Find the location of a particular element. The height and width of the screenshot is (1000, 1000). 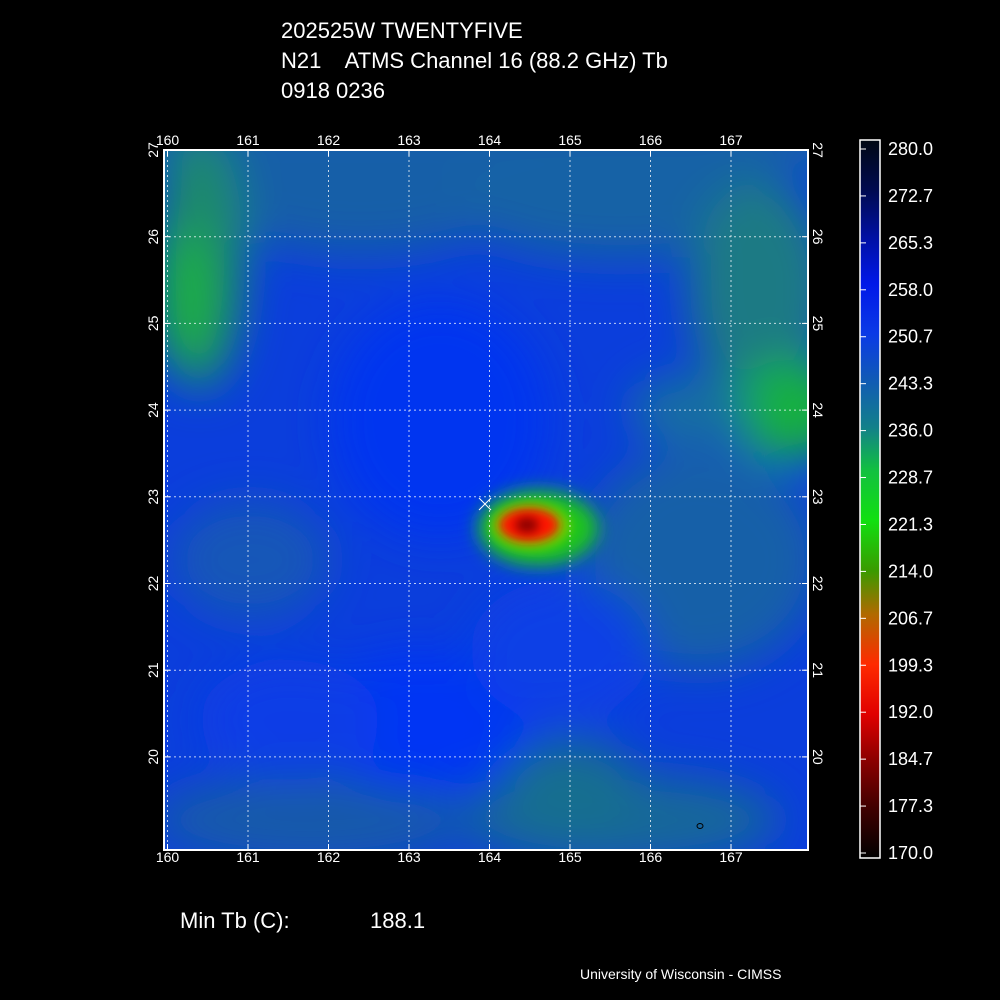

min-tb-value: 188.1 is located at coordinates (398, 920).